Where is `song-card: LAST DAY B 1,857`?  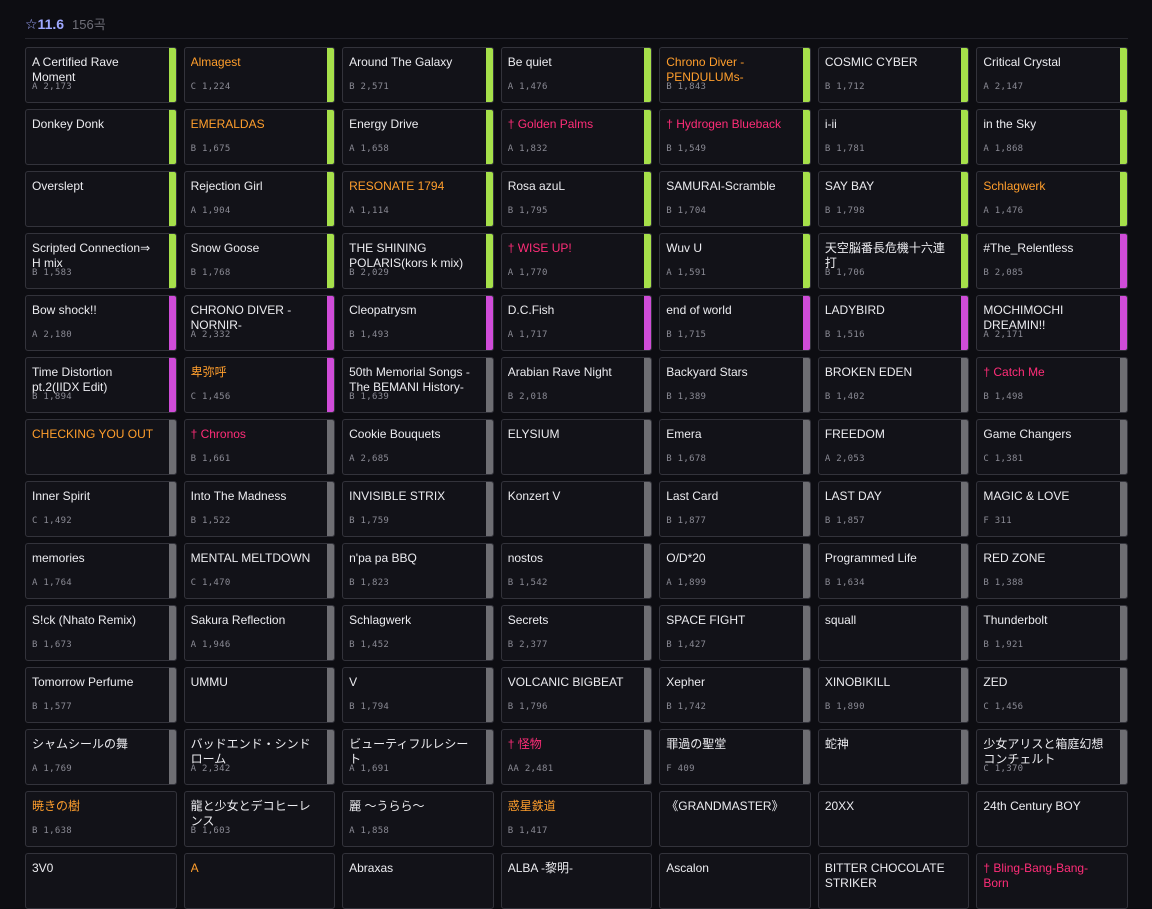
song-card: LAST DAY B 1,857 is located at coordinates (893, 509).